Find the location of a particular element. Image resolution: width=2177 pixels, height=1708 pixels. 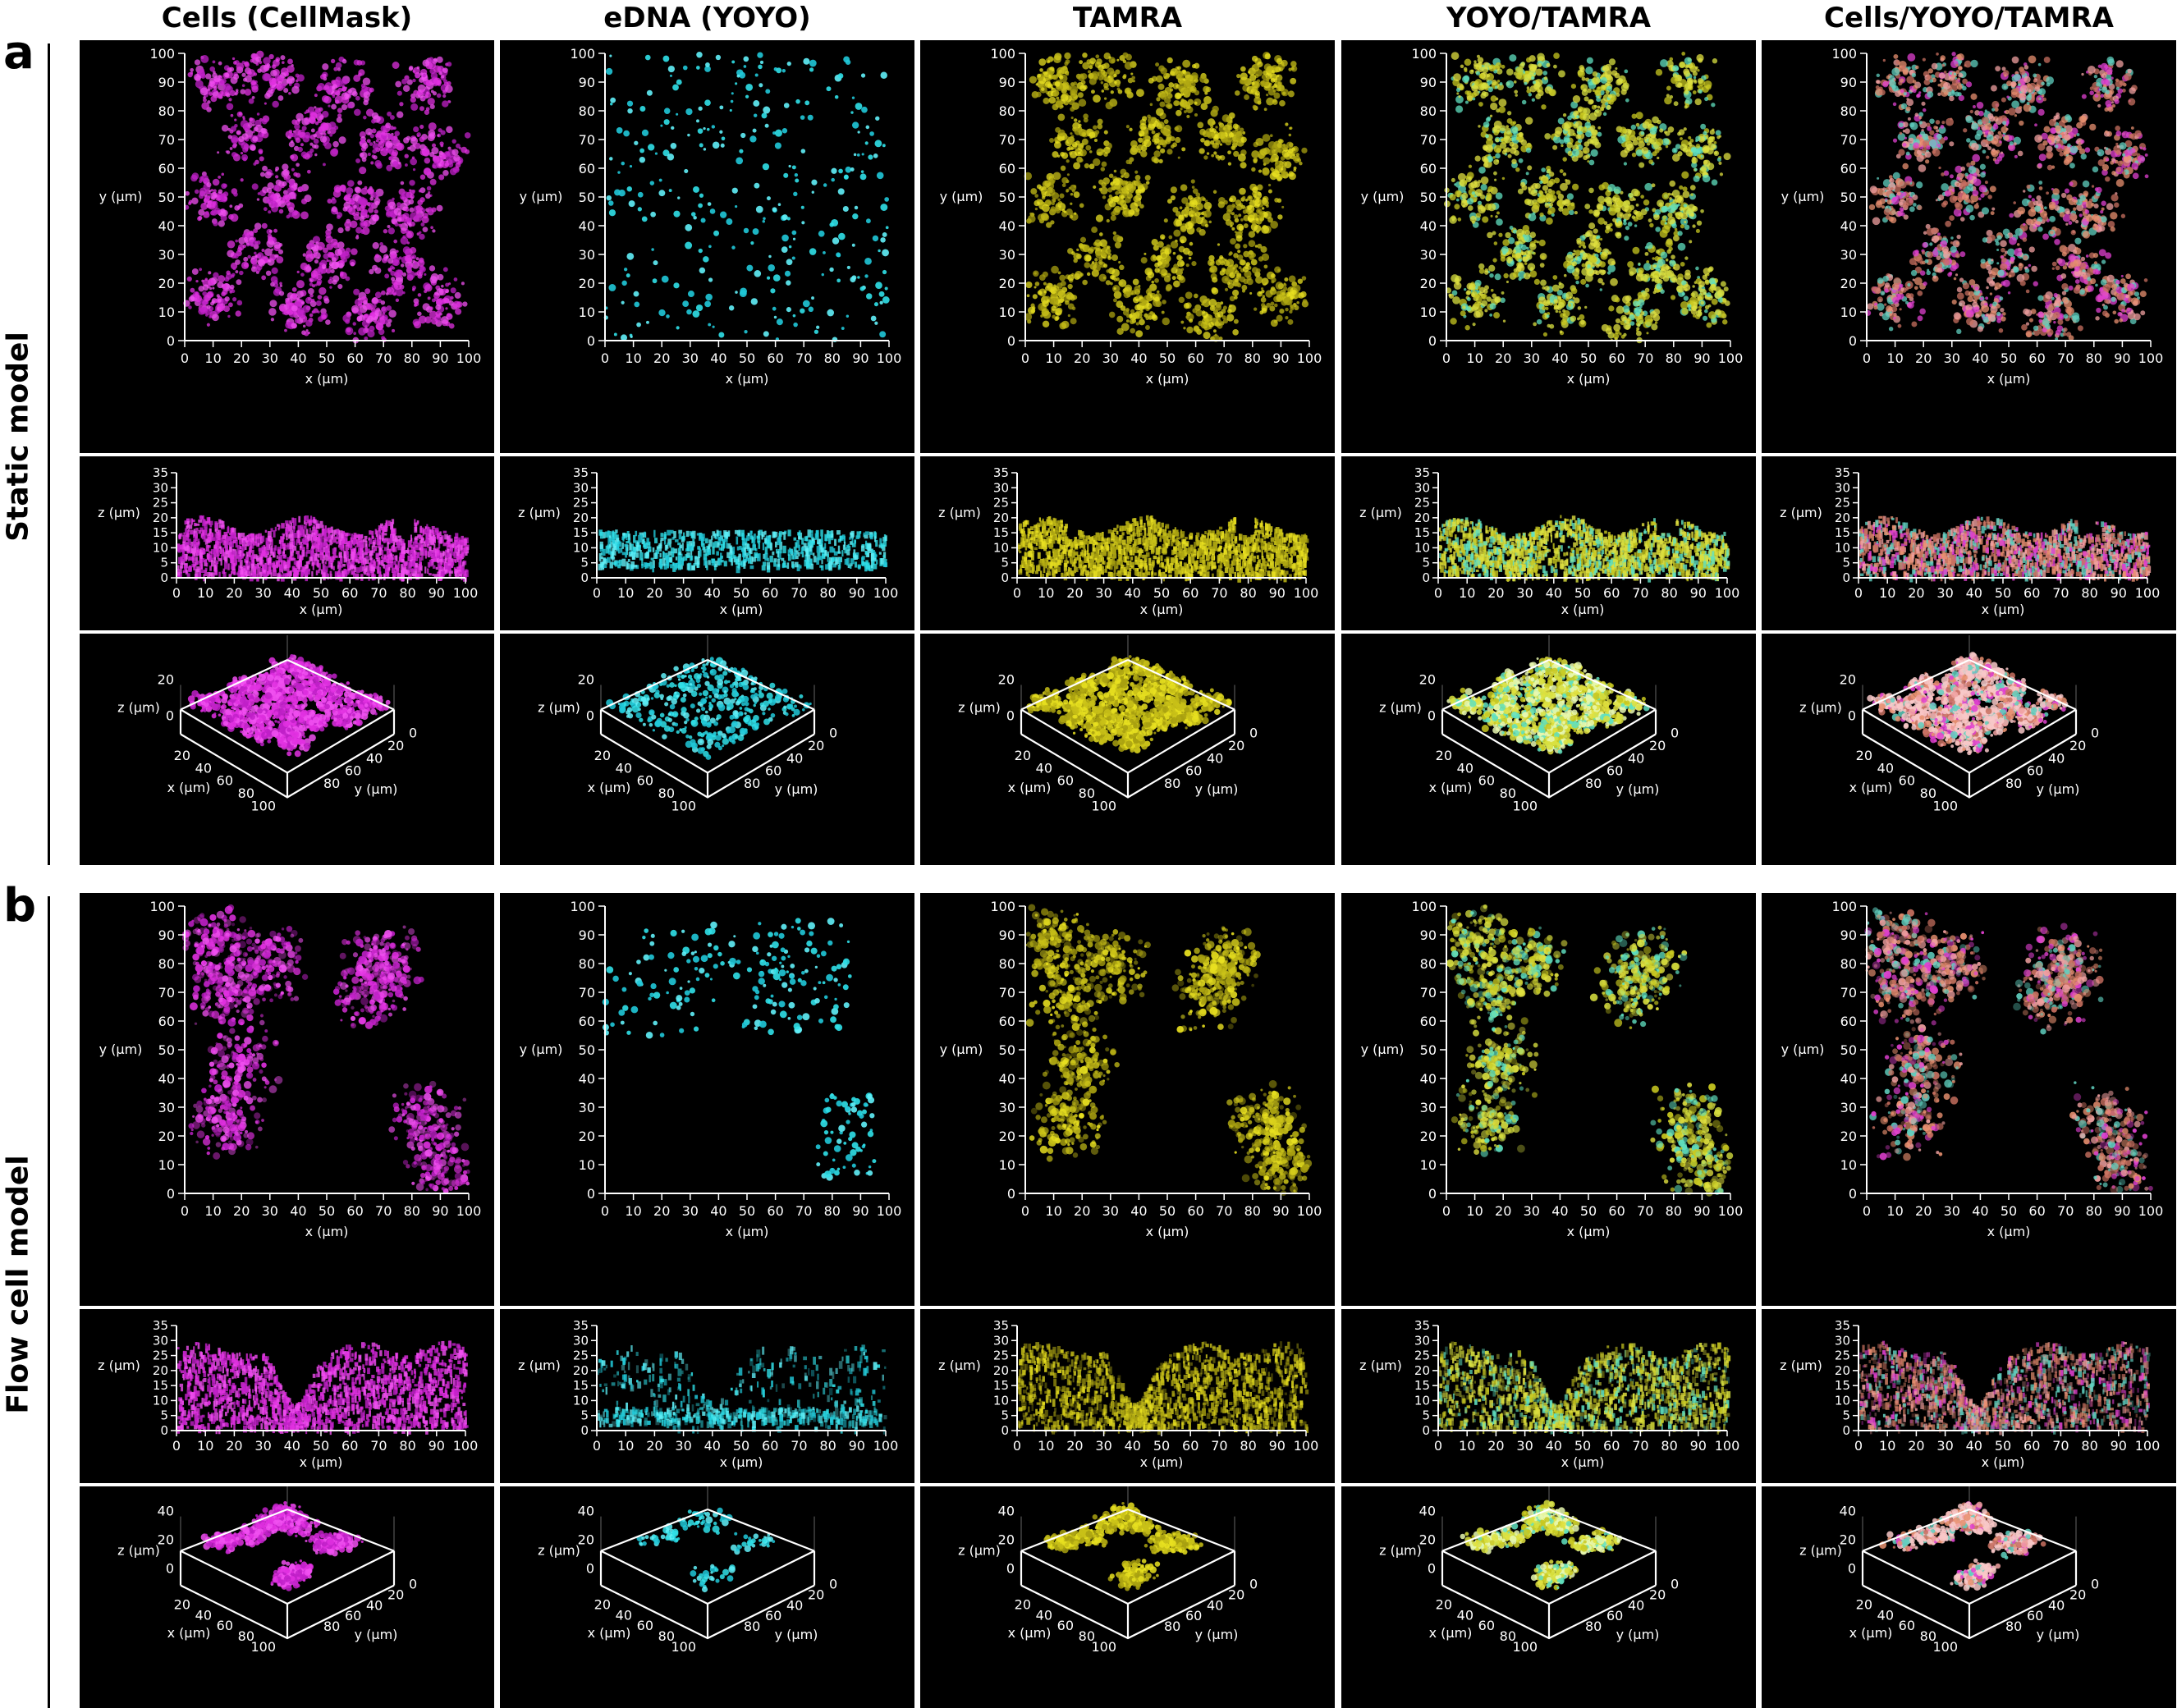

z-tick-label: 20 is located at coordinates (1001, 1370).